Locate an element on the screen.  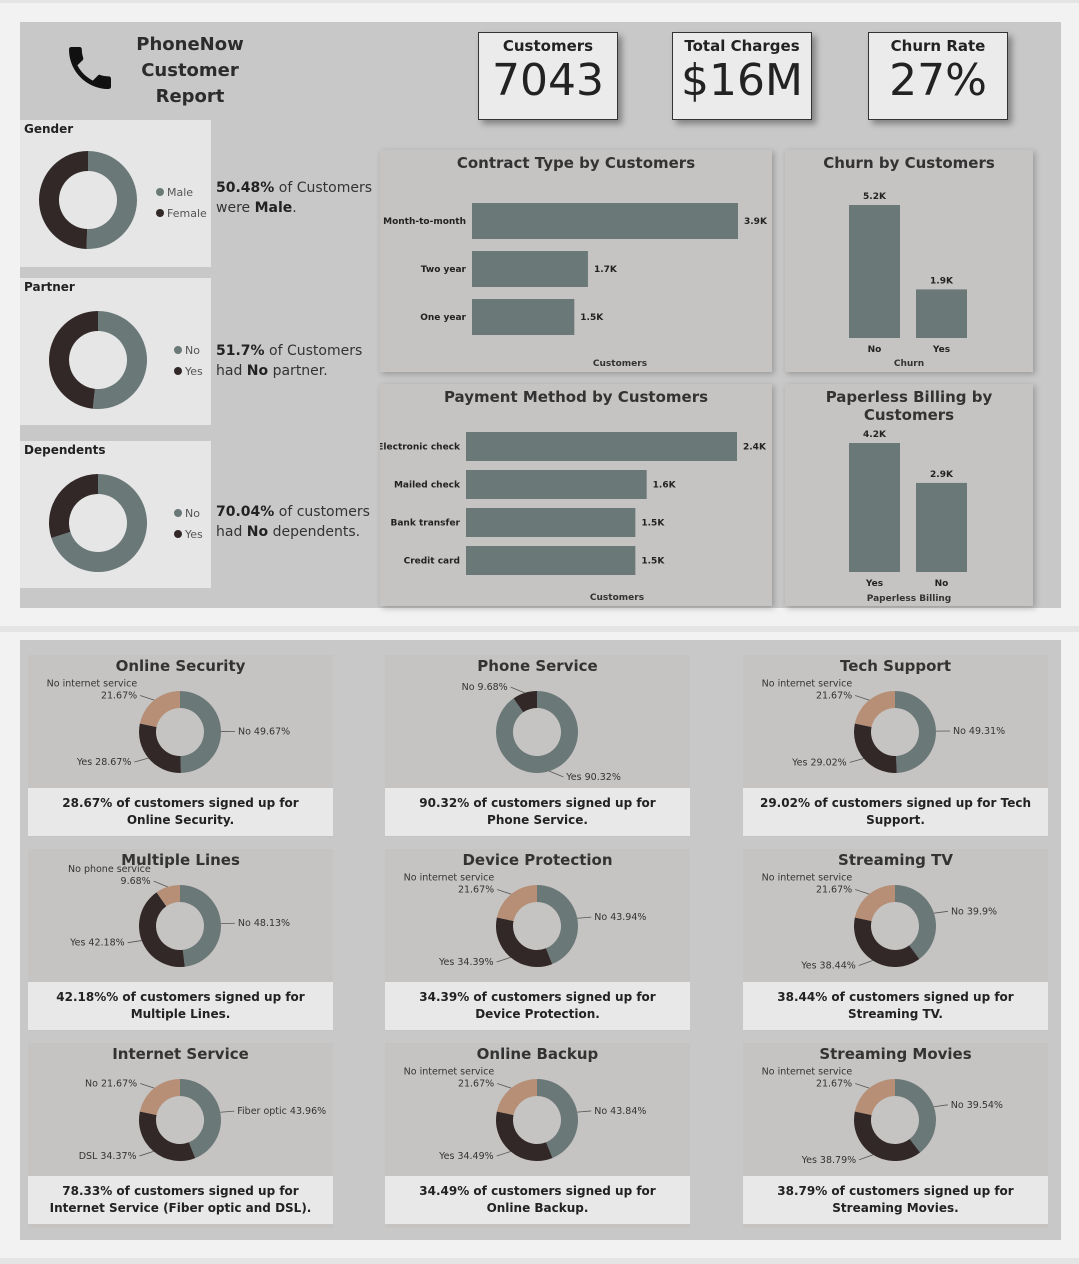
service-title: Phone Service is located at coordinates (537, 666).